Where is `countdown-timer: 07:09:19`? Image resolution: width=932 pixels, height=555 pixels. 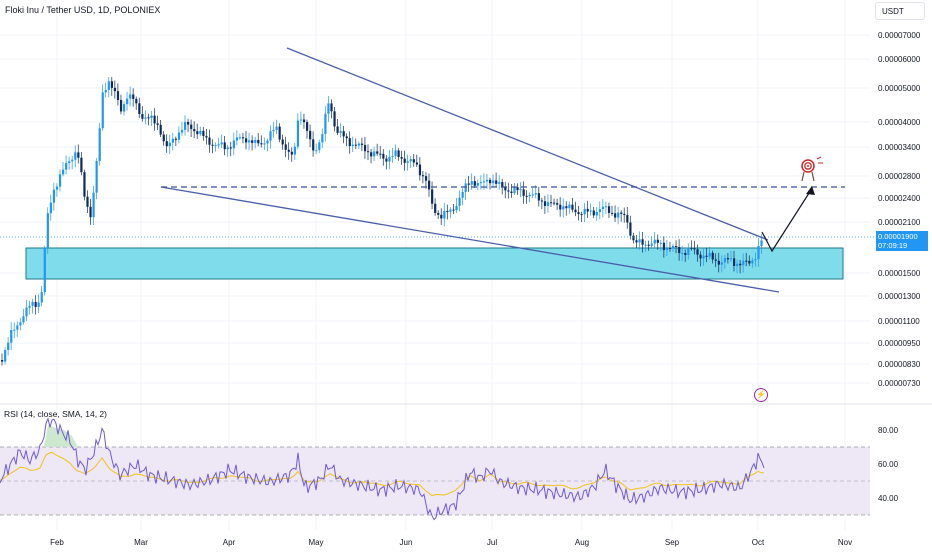 countdown-timer: 07:09:19 is located at coordinates (893, 245).